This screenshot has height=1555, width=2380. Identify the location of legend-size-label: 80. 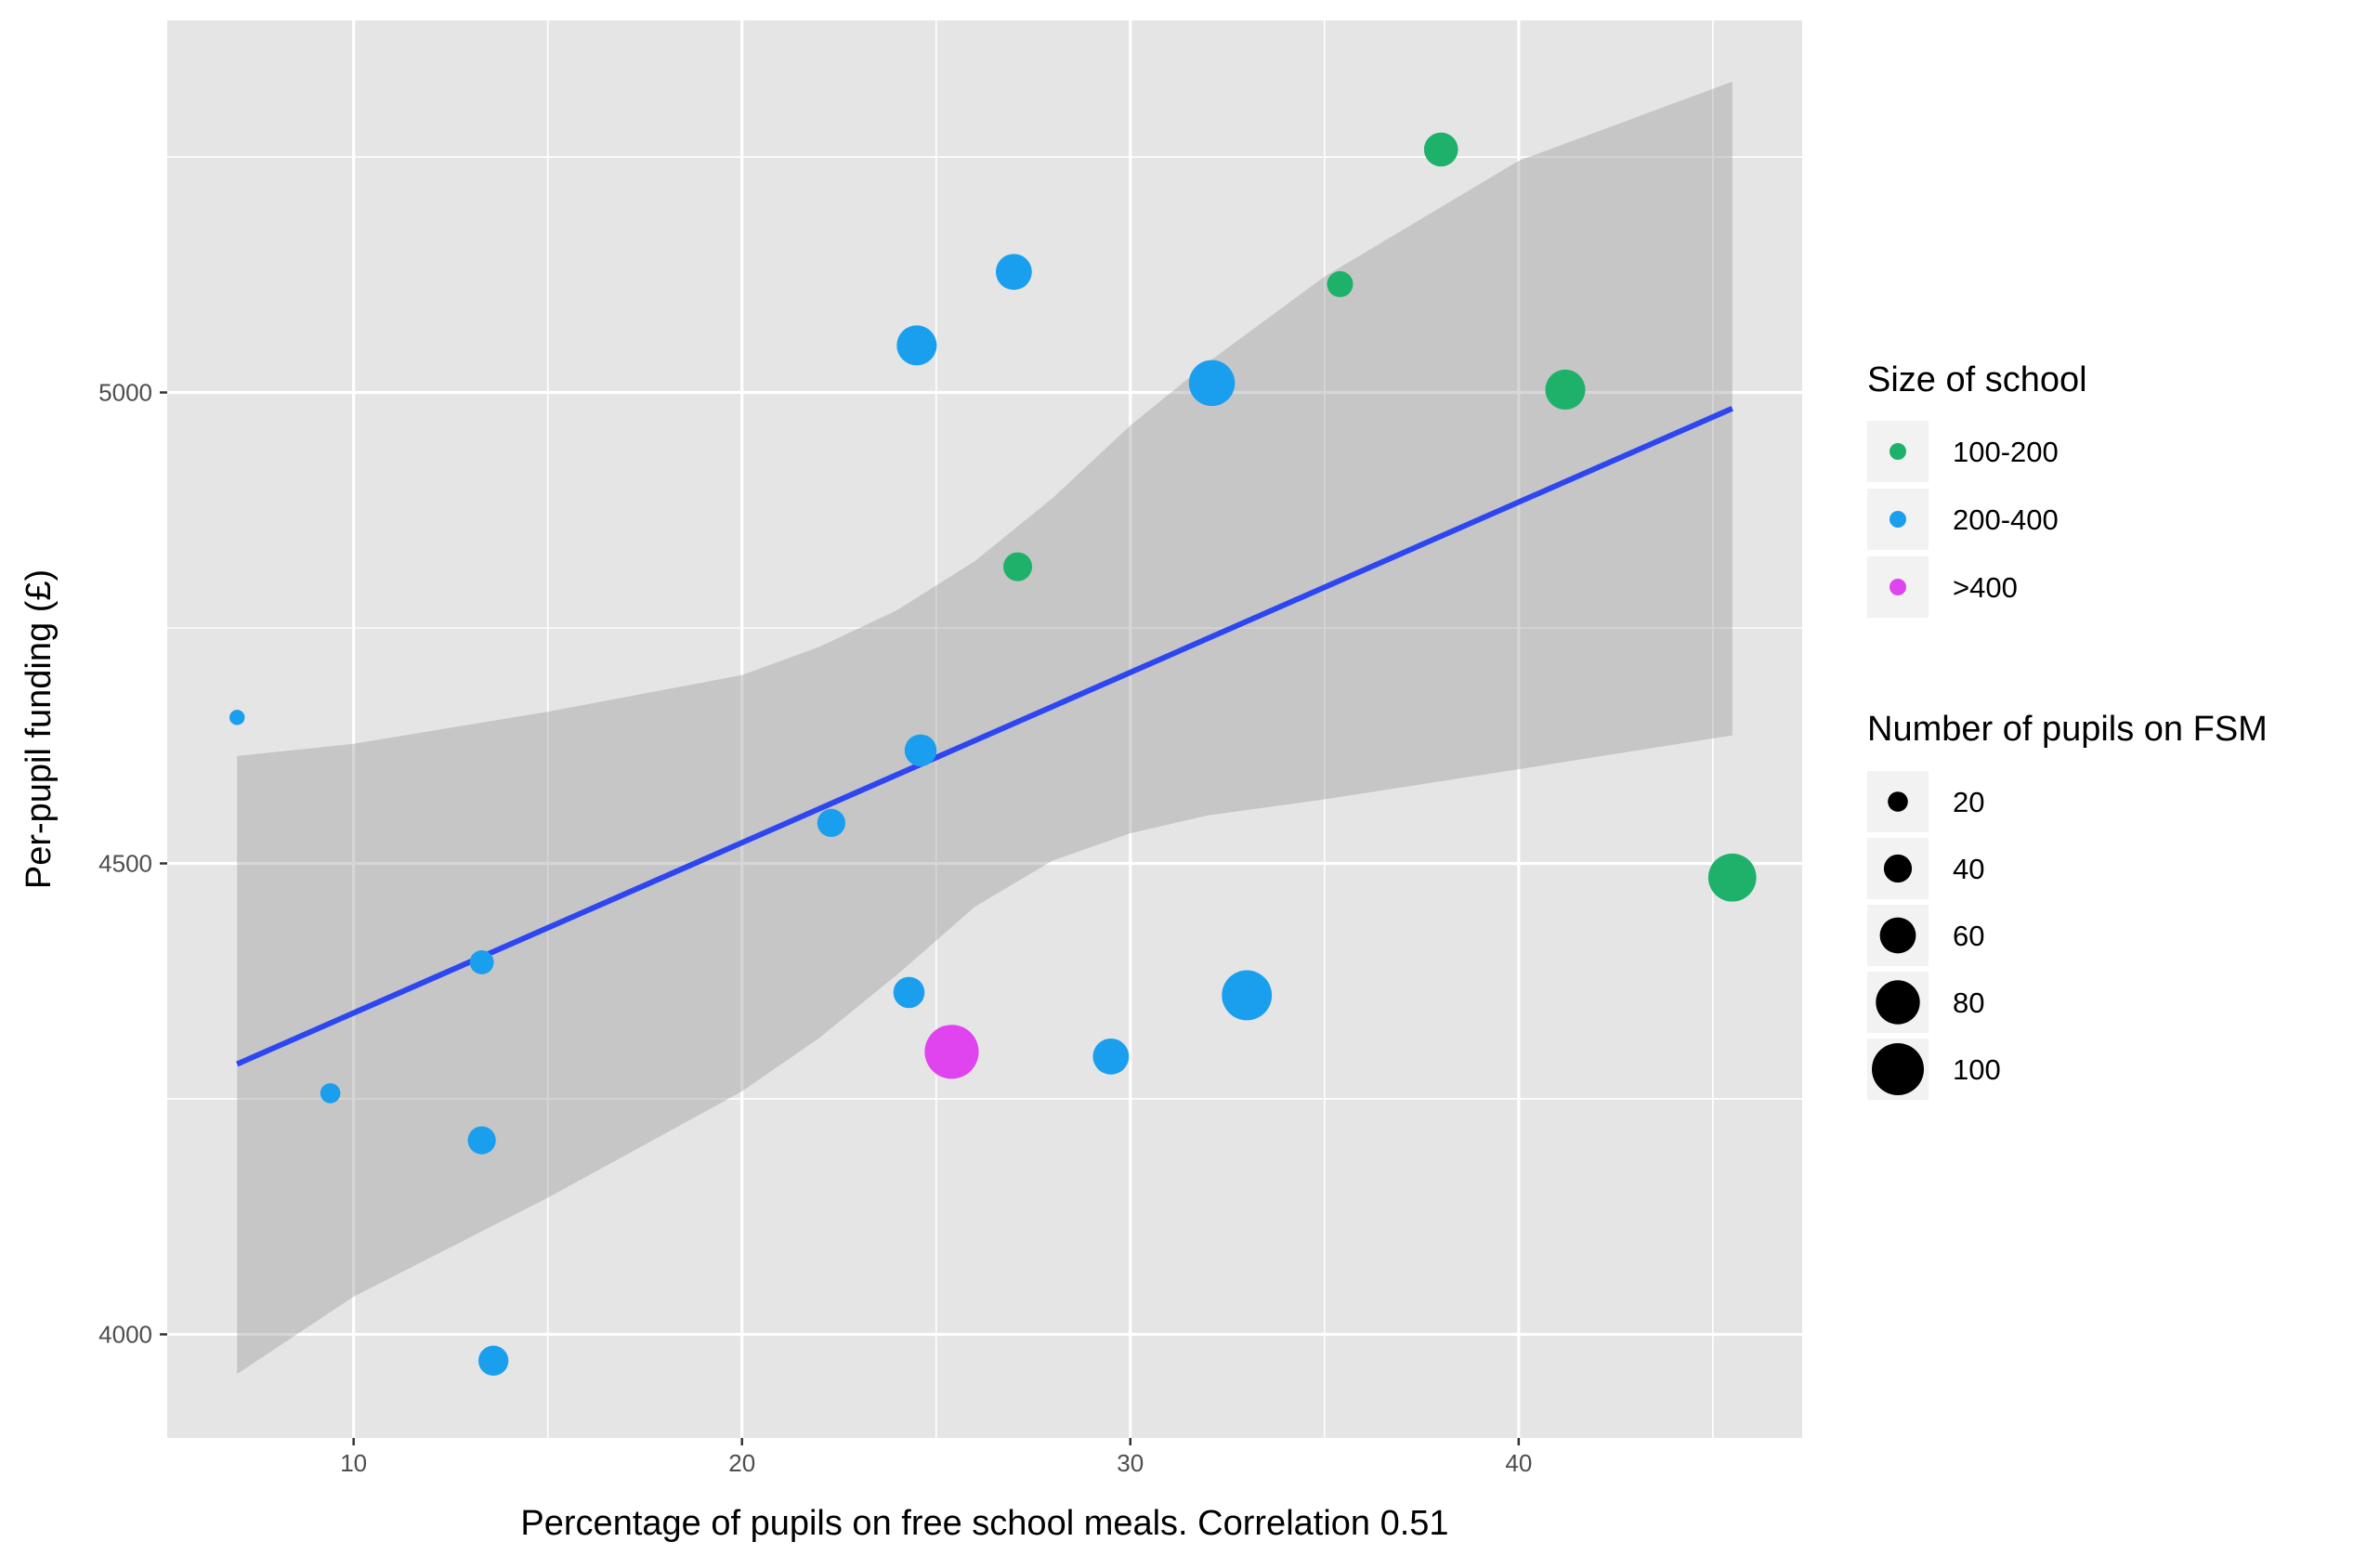
(1968, 1003).